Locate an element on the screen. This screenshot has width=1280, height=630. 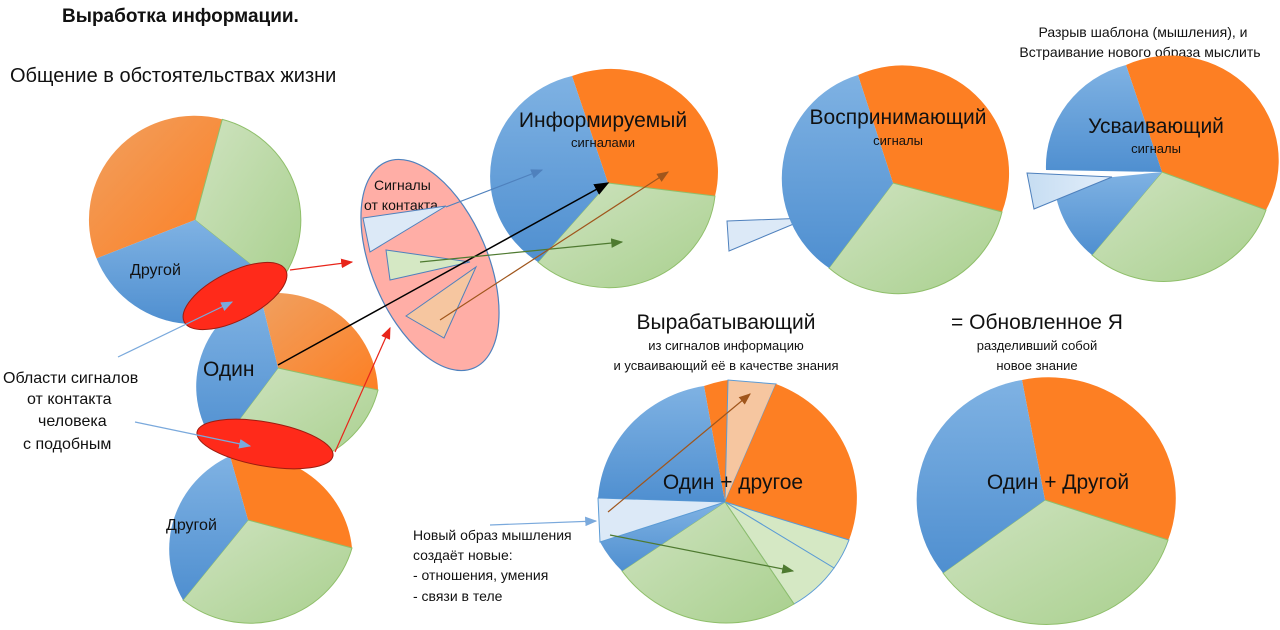
pie-bottom-other-label: Другой is located at coordinates (191, 525).